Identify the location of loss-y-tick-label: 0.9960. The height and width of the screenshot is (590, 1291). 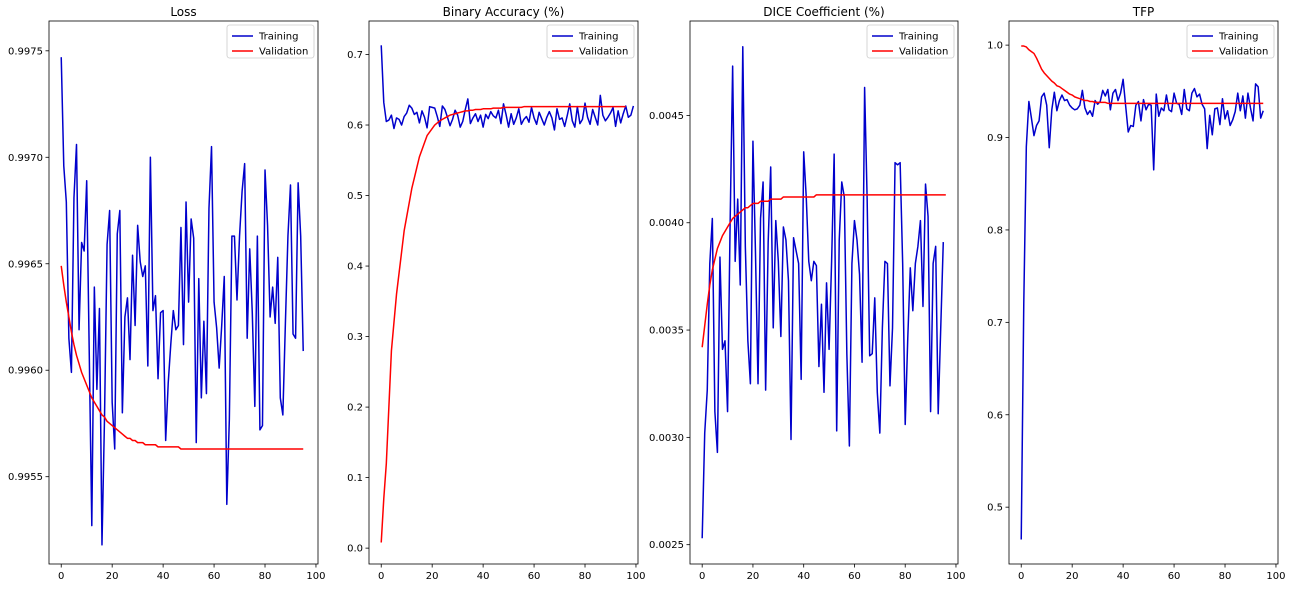
(25, 371).